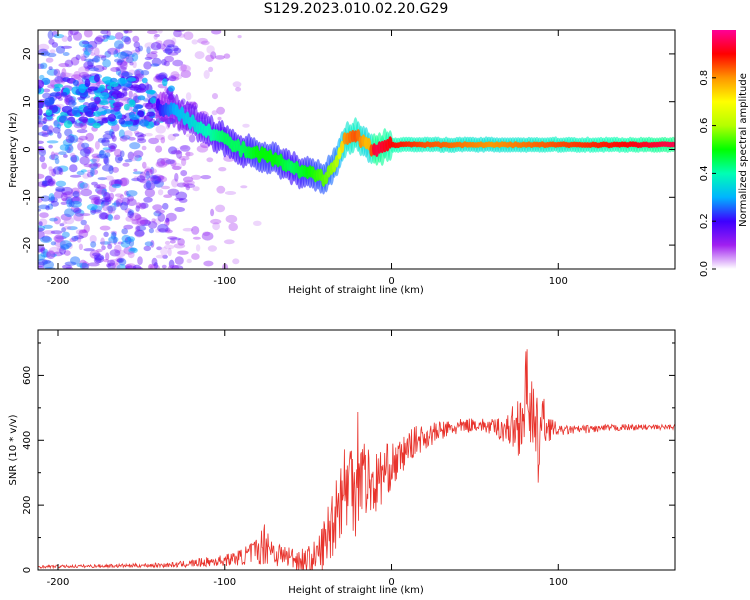 This screenshot has height=600, width=750. Describe the element at coordinates (558, 582) in the screenshot. I see `snr-x-tick-label: 100` at that location.